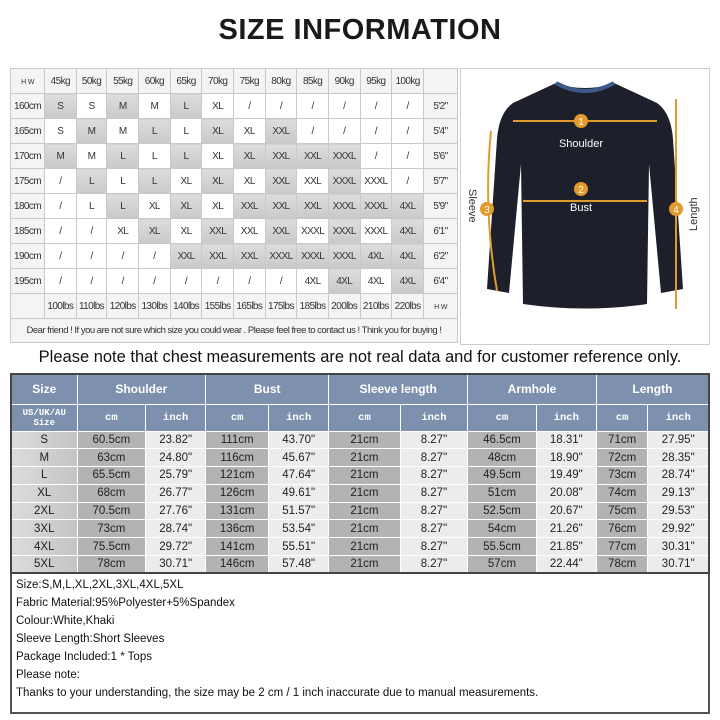 Image resolution: width=720 pixels, height=720 pixels. I want to click on measurement-value: 75cm, so click(622, 511).